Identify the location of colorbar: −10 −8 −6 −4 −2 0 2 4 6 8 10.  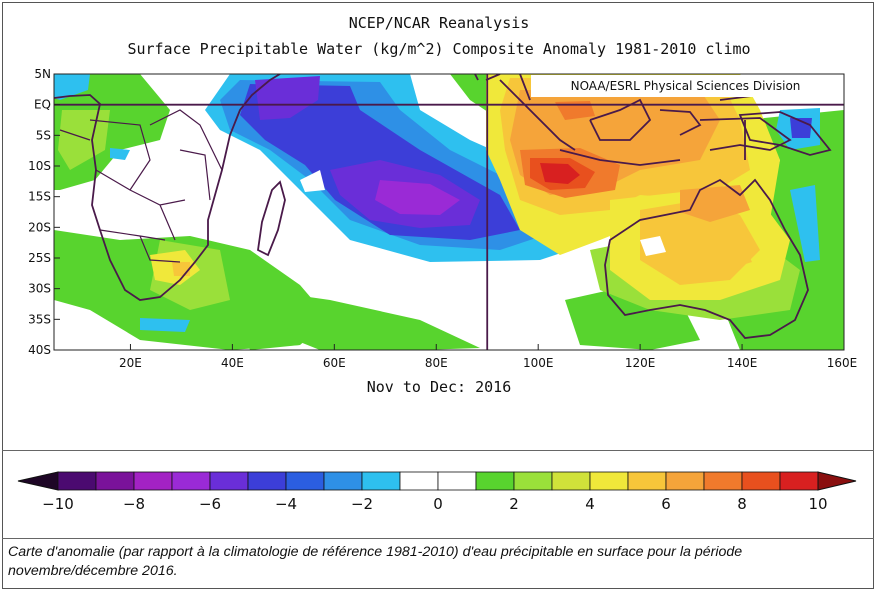
(437, 492).